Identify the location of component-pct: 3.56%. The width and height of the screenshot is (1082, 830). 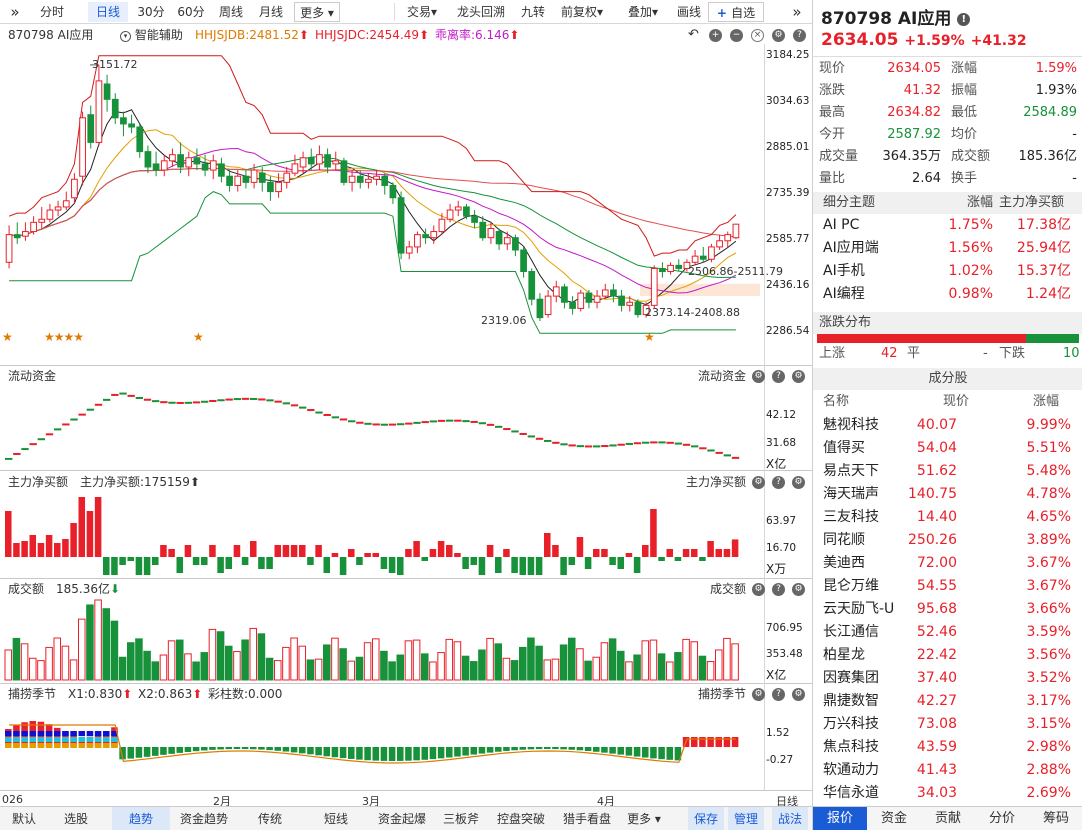
(1048, 655).